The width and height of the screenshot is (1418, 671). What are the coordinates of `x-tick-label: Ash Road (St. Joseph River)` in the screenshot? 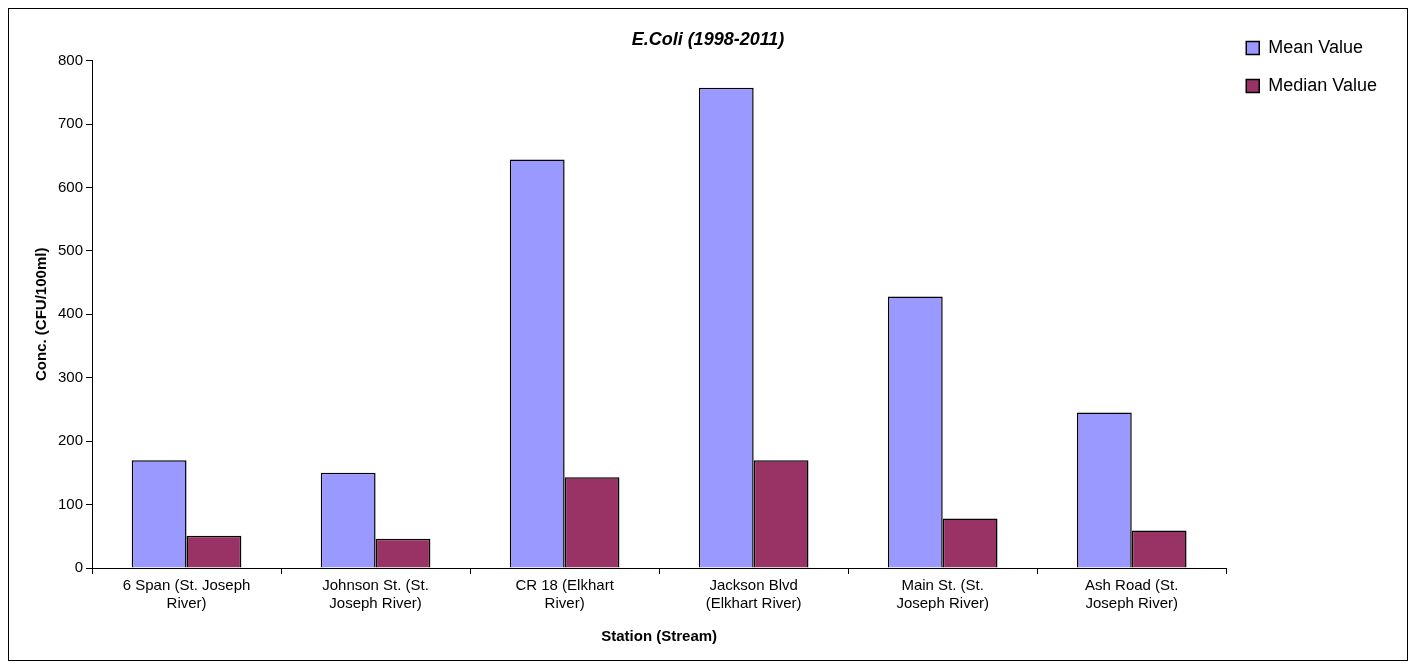 It's located at (1132, 594).